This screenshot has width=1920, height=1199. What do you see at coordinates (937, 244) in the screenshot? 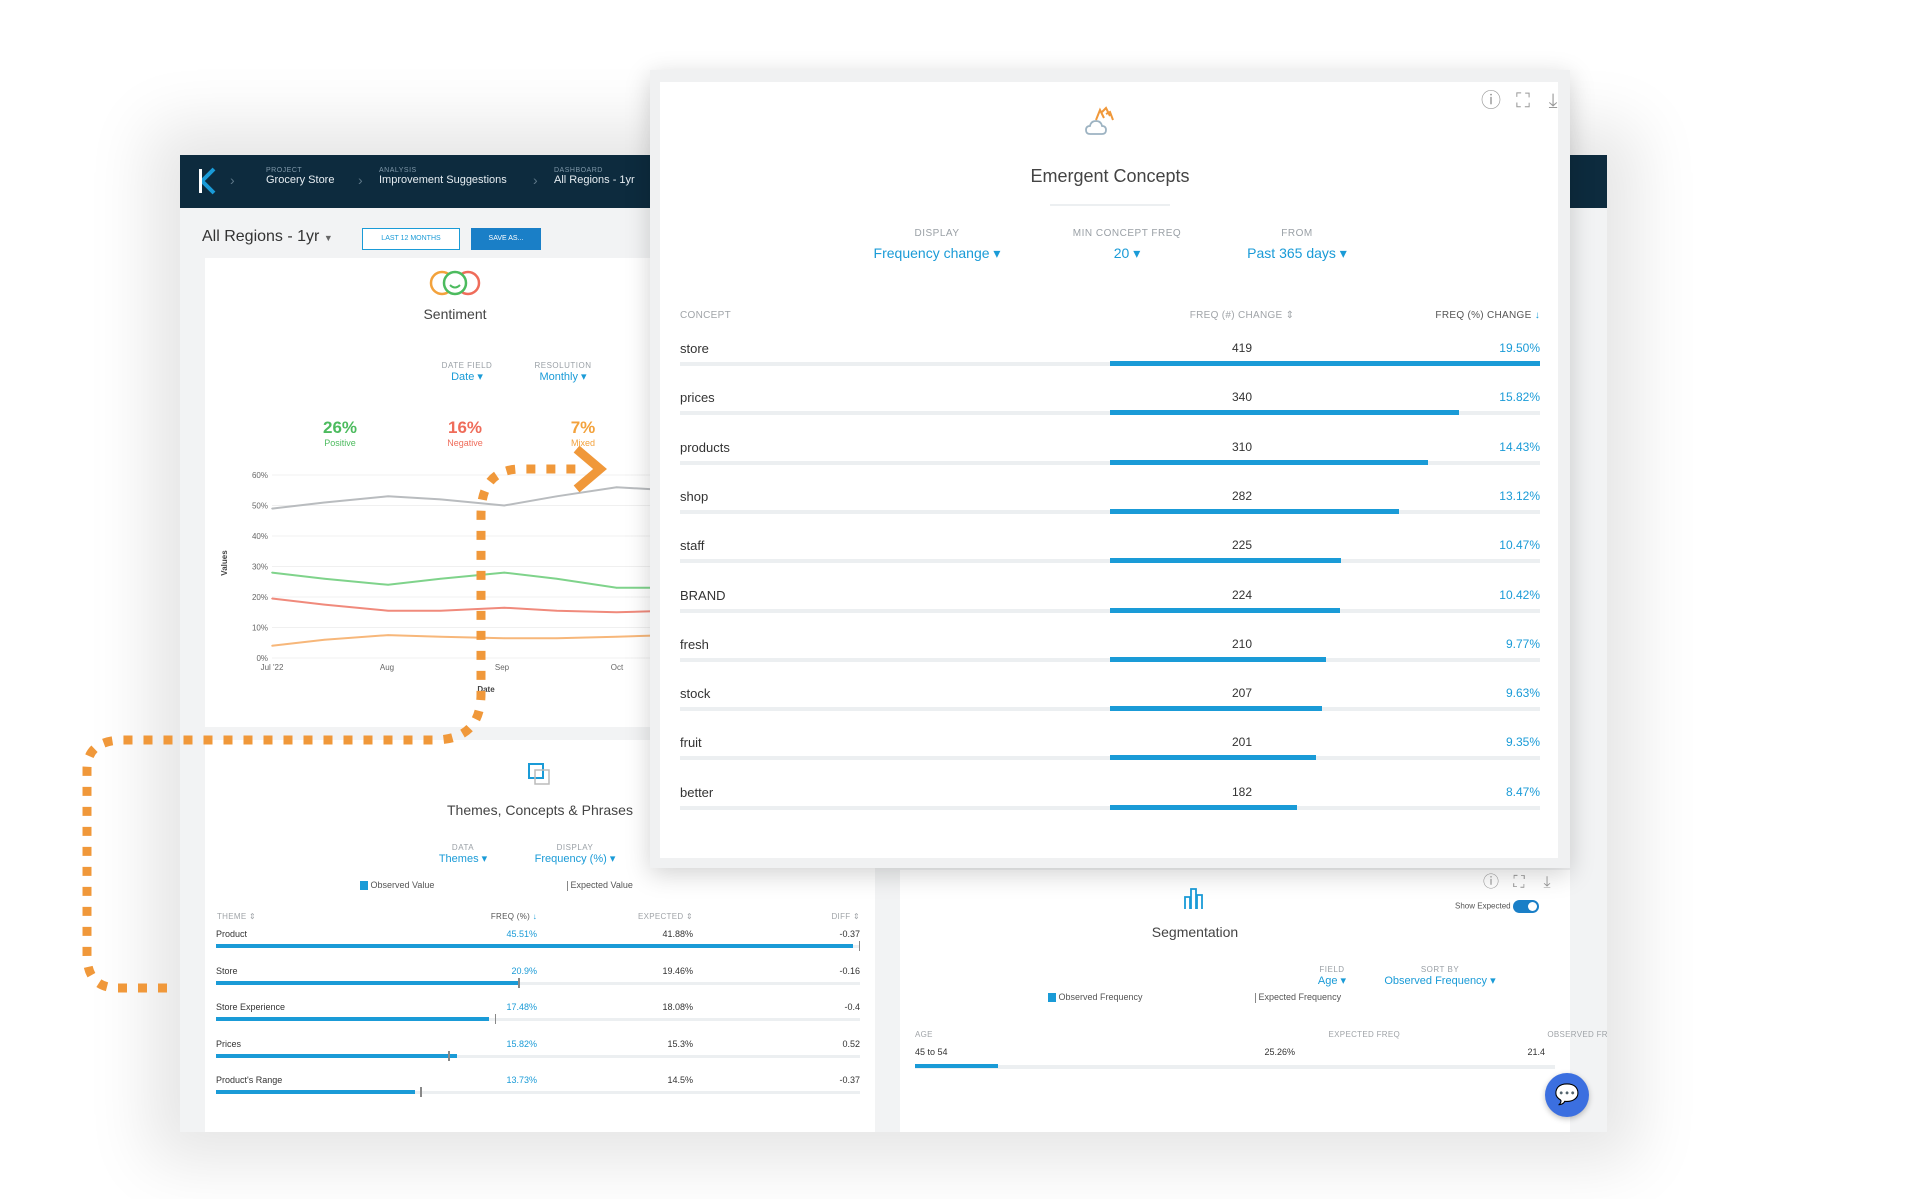
I see `display-dropdown: DISPLAY Frequency change ▾` at bounding box center [937, 244].